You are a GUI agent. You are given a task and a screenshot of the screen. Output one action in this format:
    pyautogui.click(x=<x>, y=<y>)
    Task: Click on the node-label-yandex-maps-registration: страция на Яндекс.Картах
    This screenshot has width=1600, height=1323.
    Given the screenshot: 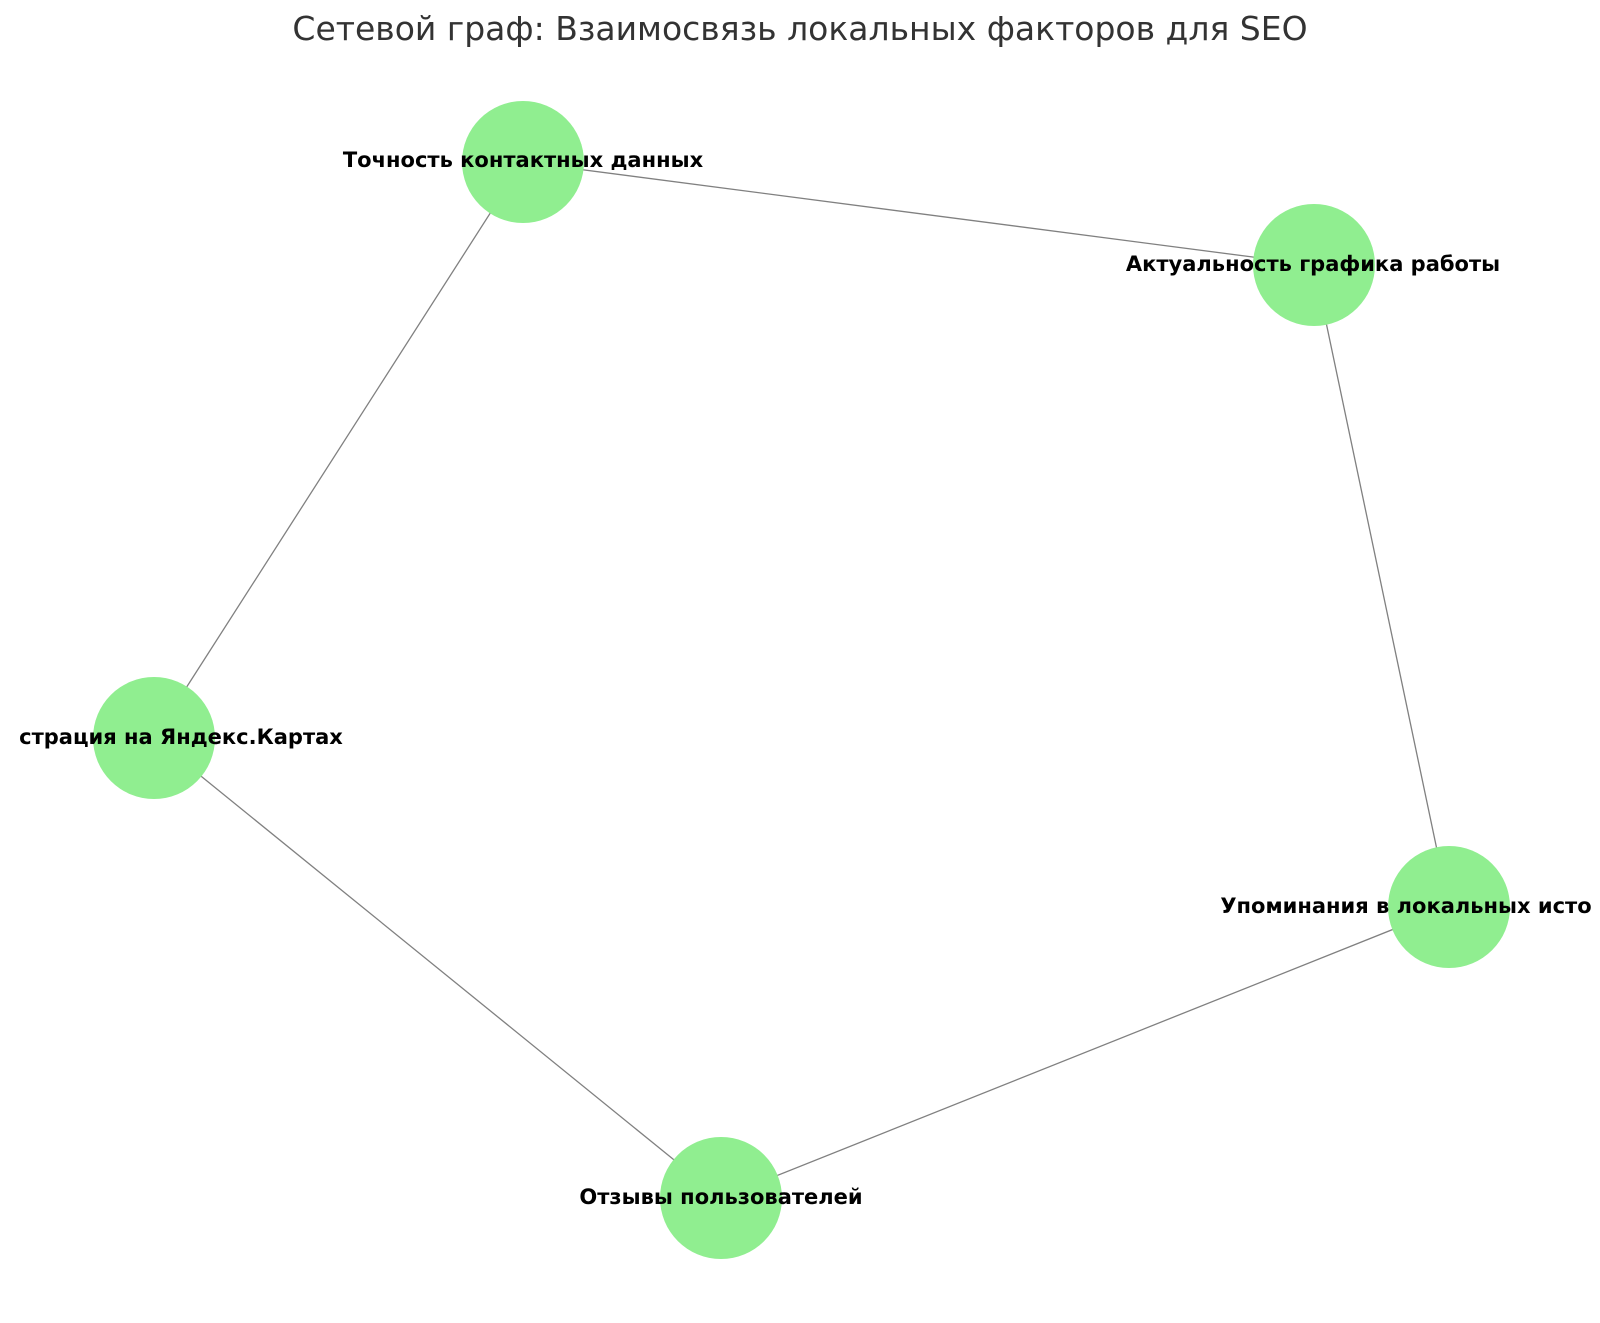 What is the action you would take?
    pyautogui.click(x=181, y=737)
    